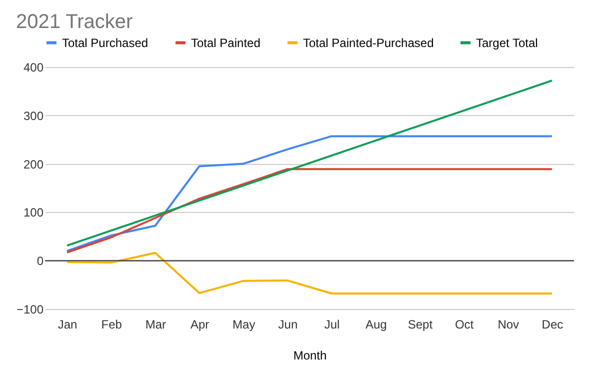 The width and height of the screenshot is (600, 371). Describe the element at coordinates (553, 325) in the screenshot. I see `x-tick-label: Dec` at that location.